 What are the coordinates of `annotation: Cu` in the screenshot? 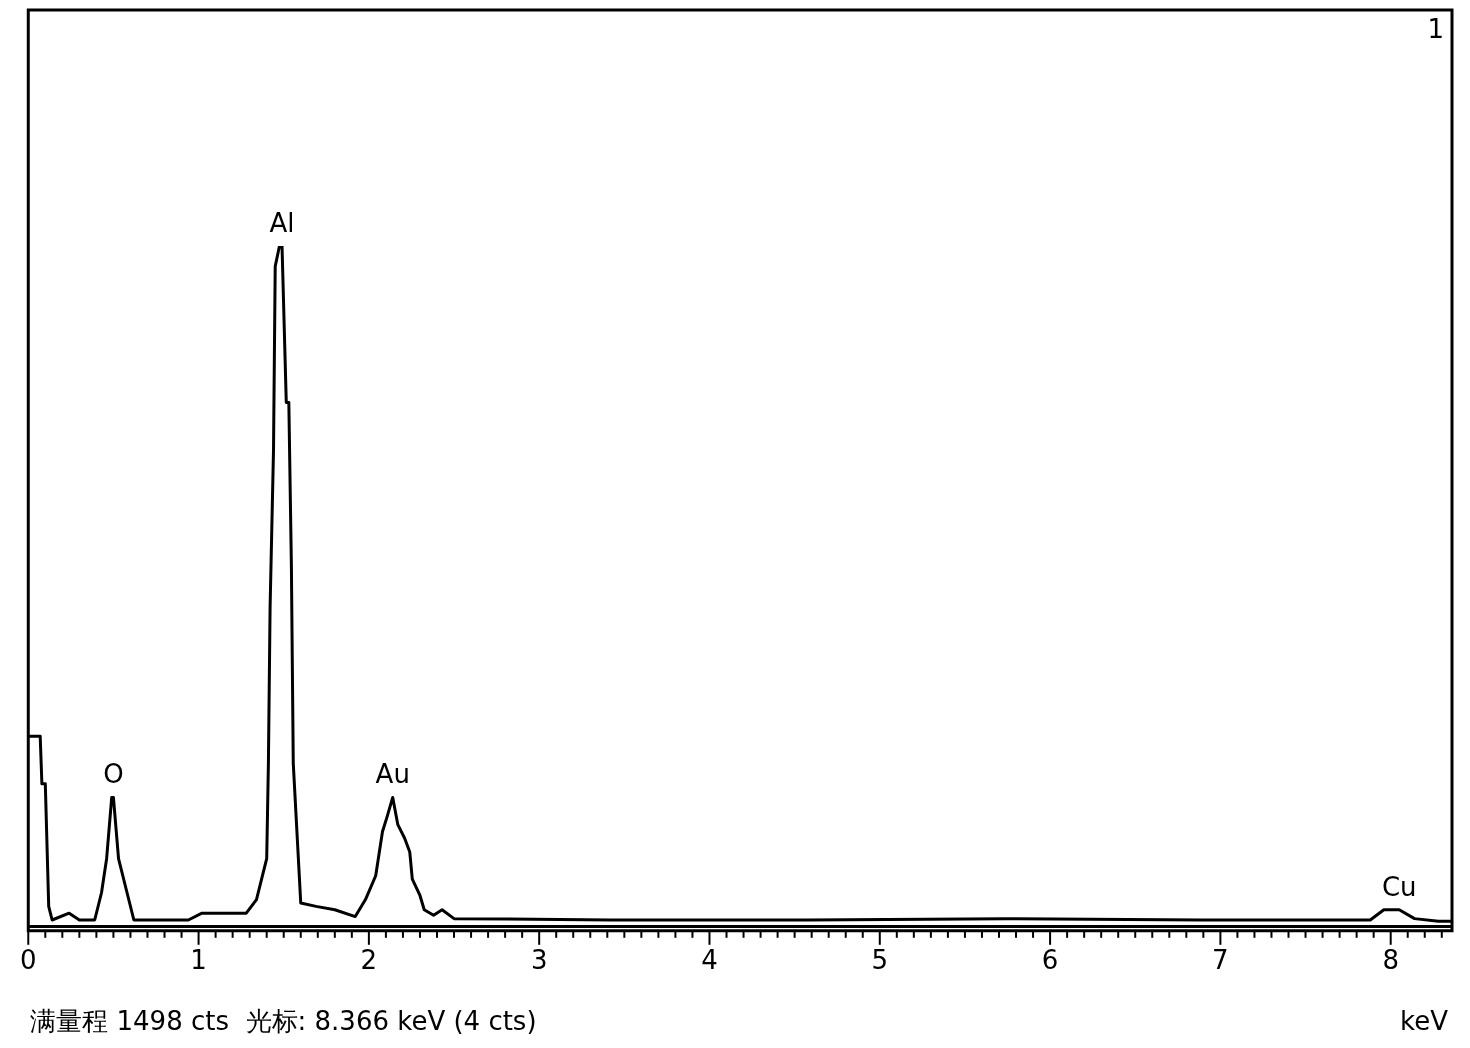 It's located at (1399, 886).